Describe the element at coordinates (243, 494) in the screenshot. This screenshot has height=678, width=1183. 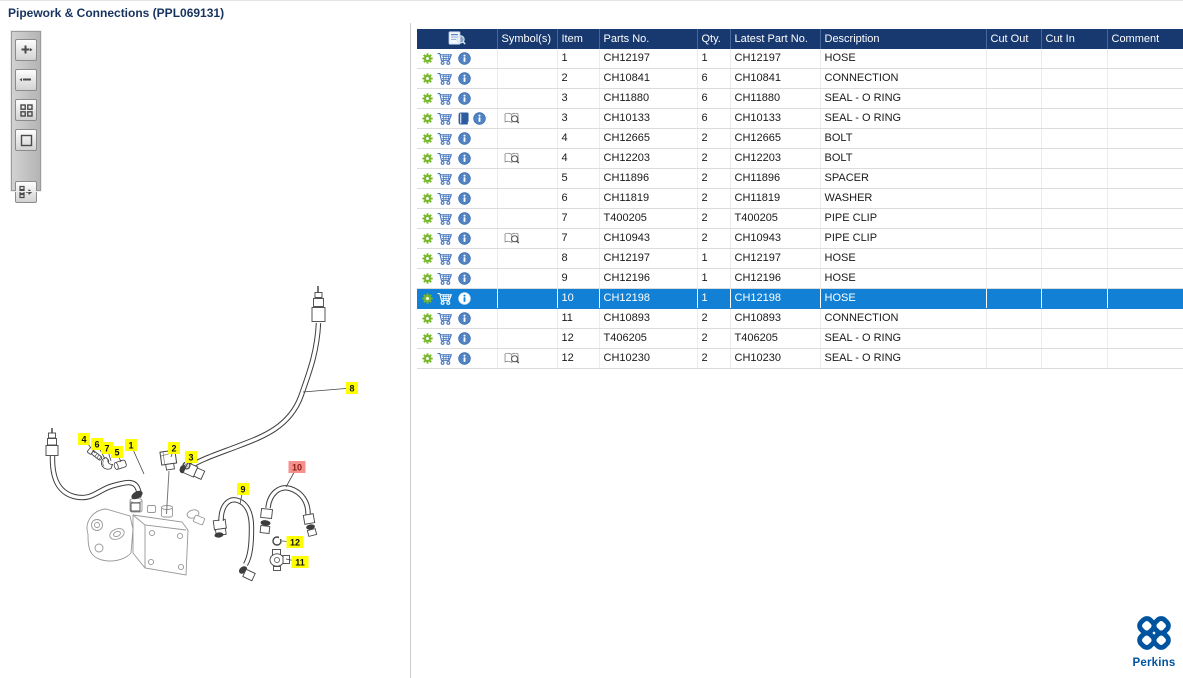
I see `callout-label-9: 9` at that location.